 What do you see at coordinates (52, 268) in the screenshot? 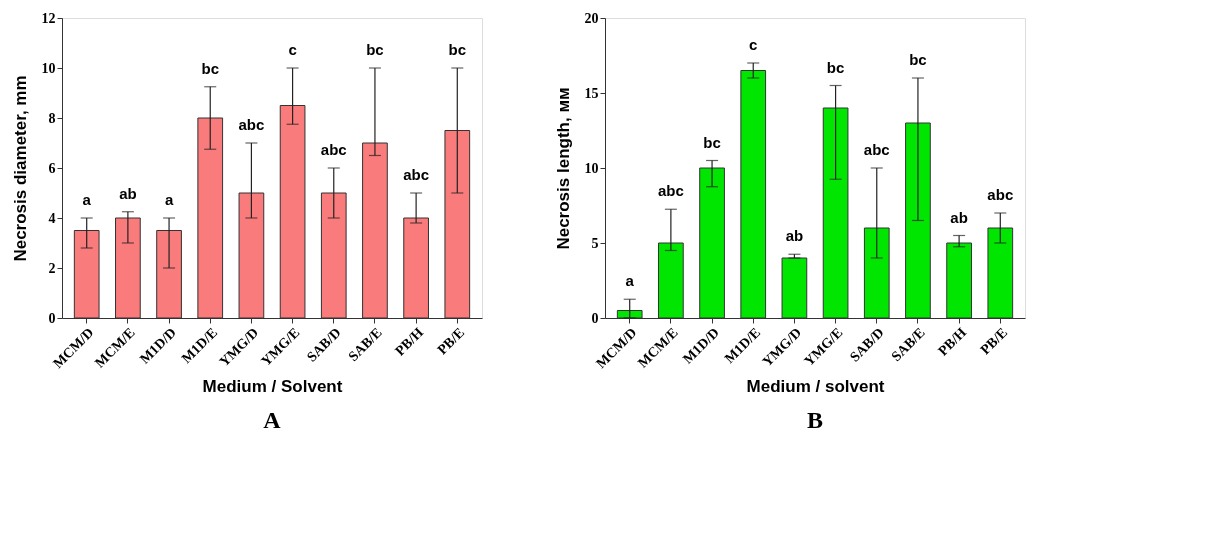
I see `y-tick-label: 2` at bounding box center [52, 268].